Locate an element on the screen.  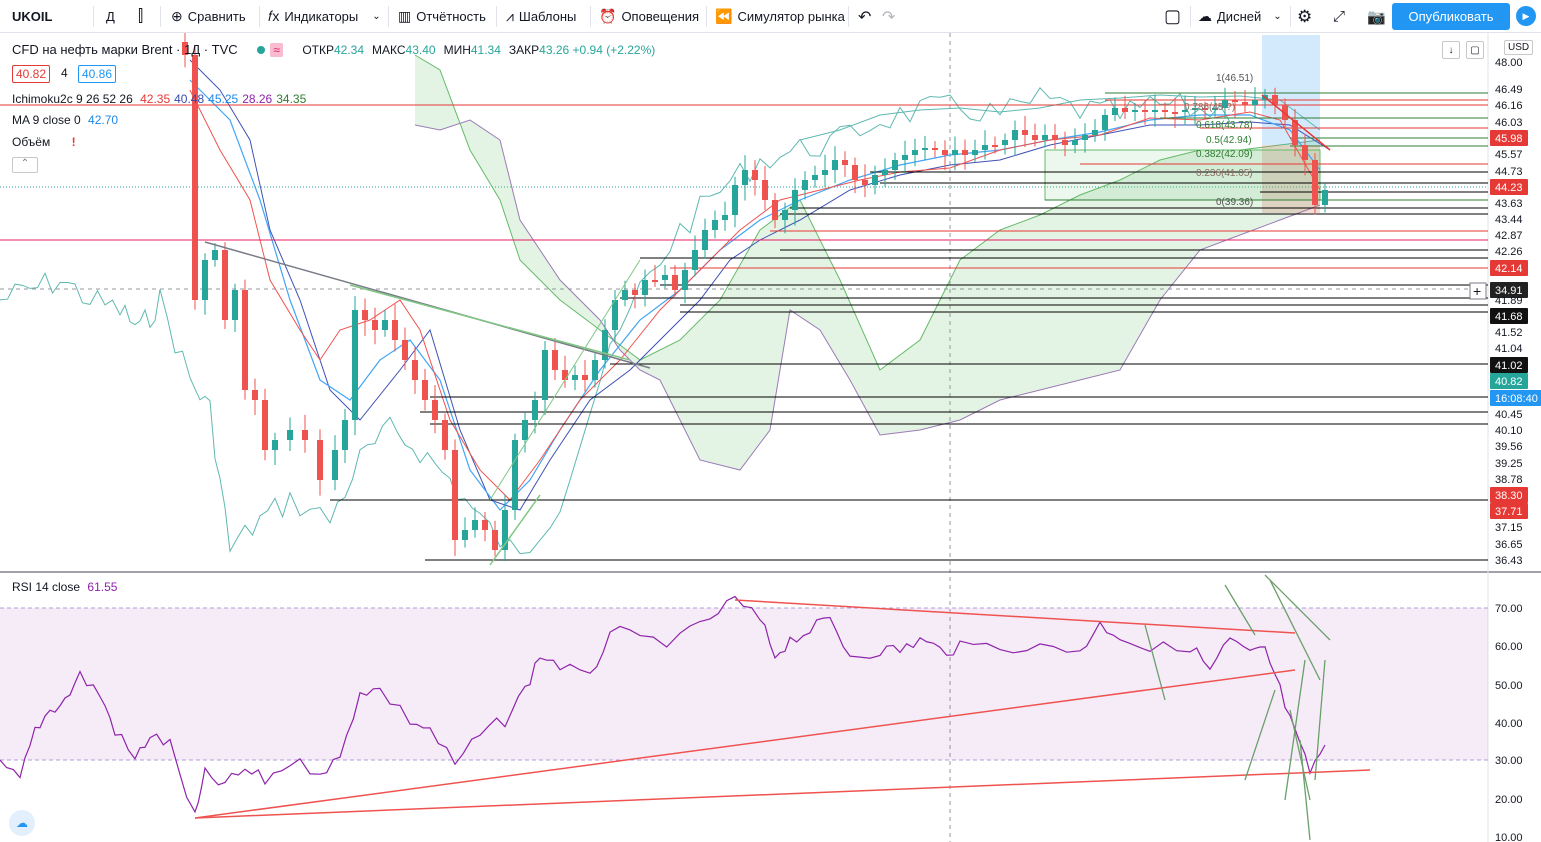
undo-icon: ↶ is located at coordinates (865, 17).